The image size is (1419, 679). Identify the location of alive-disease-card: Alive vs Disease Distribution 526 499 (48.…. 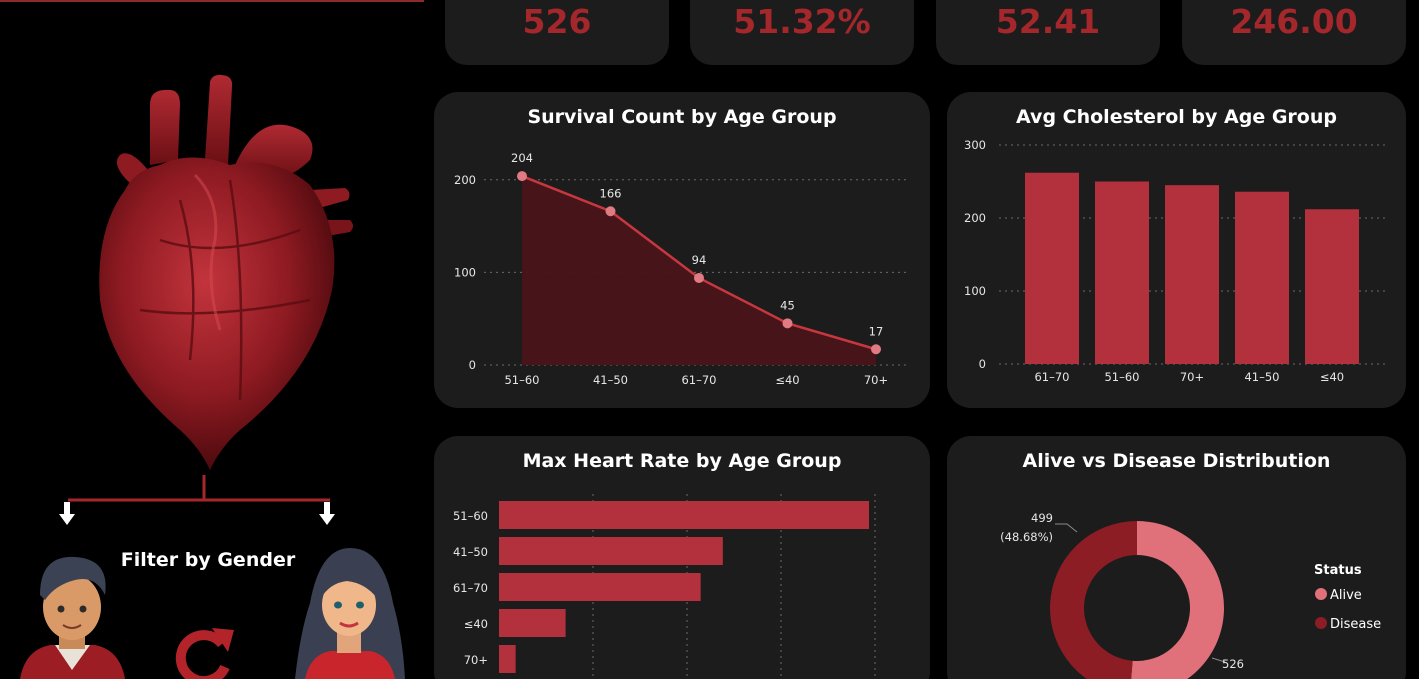
(1176, 557).